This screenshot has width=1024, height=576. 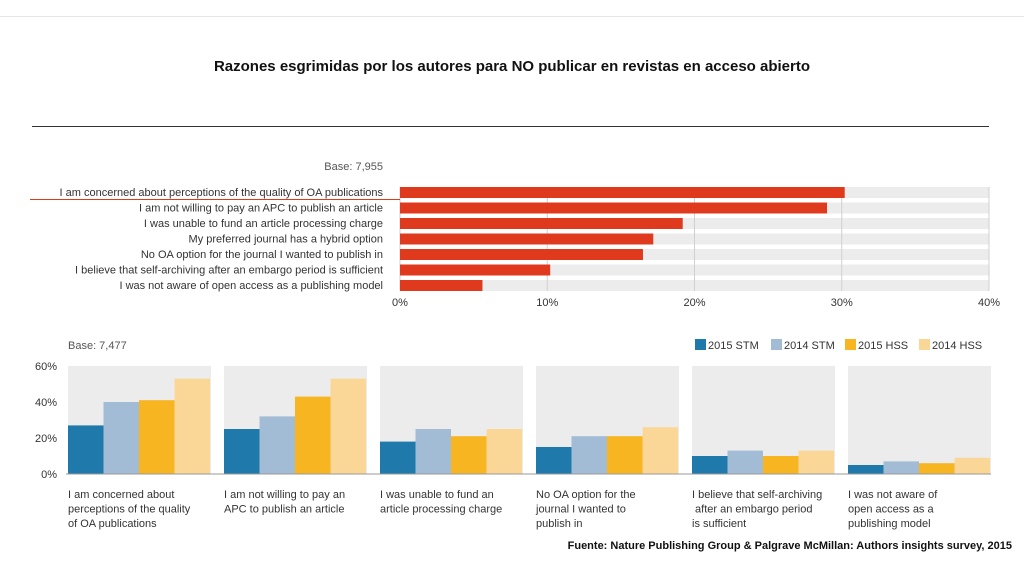 What do you see at coordinates (757, 495) in the screenshot?
I see `v-category-label-line: I believe that self-archiving` at bounding box center [757, 495].